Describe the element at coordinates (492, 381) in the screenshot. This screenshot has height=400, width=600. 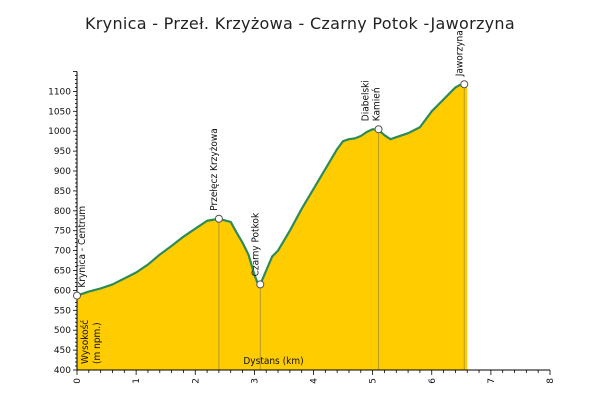
I see `x-tick-label: 7` at that location.